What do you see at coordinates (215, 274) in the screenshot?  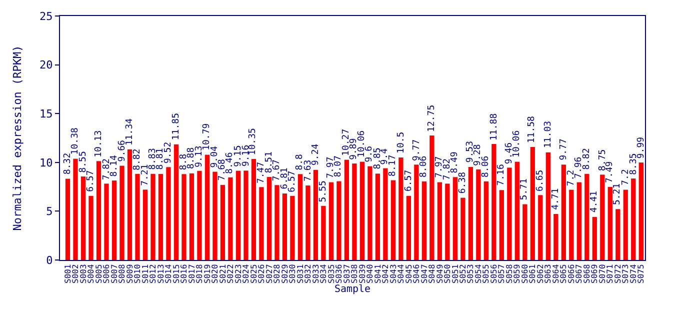 I see `x-tick-label: S020` at bounding box center [215, 274].